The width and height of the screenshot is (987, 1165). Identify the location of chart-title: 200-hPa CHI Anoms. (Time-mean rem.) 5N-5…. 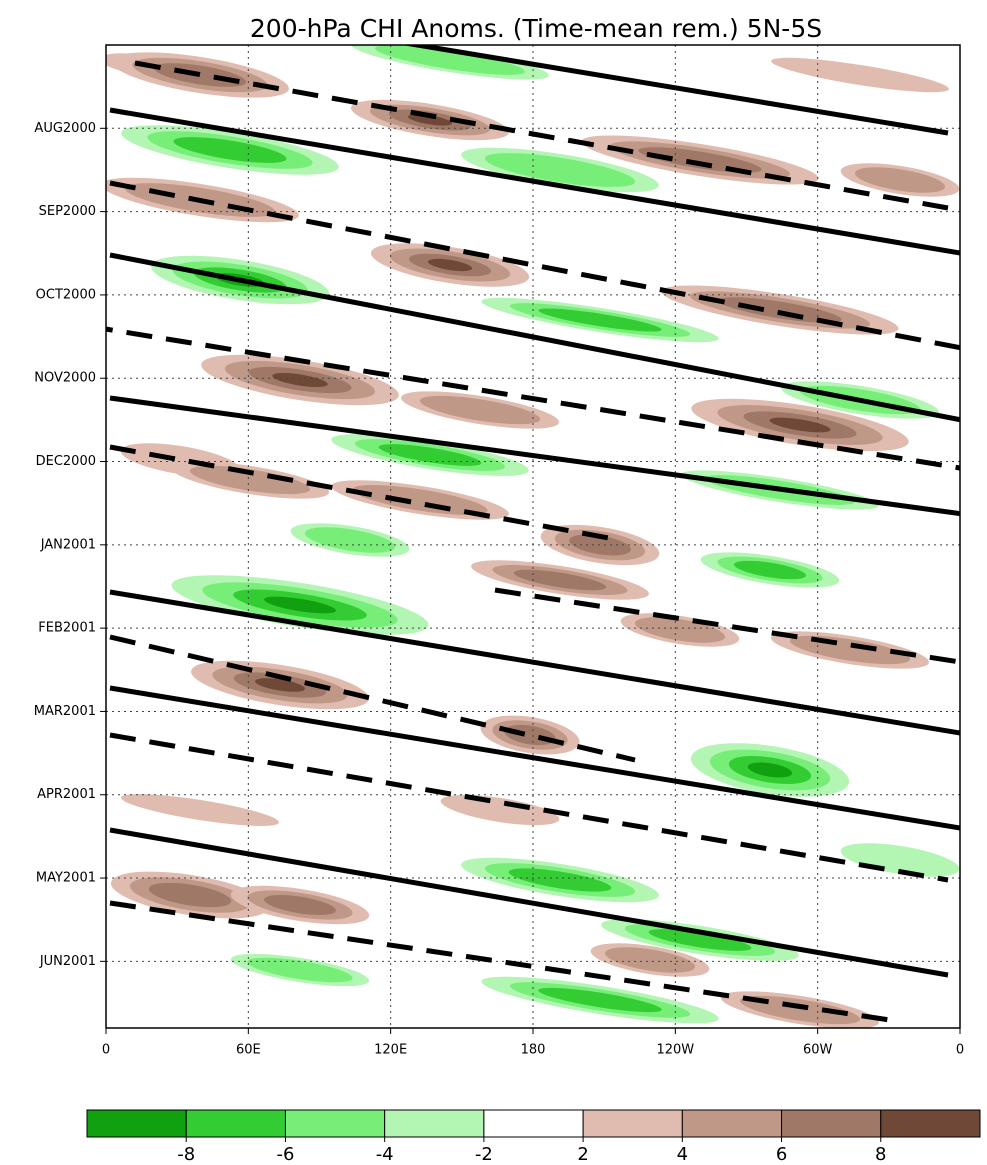
(536, 28).